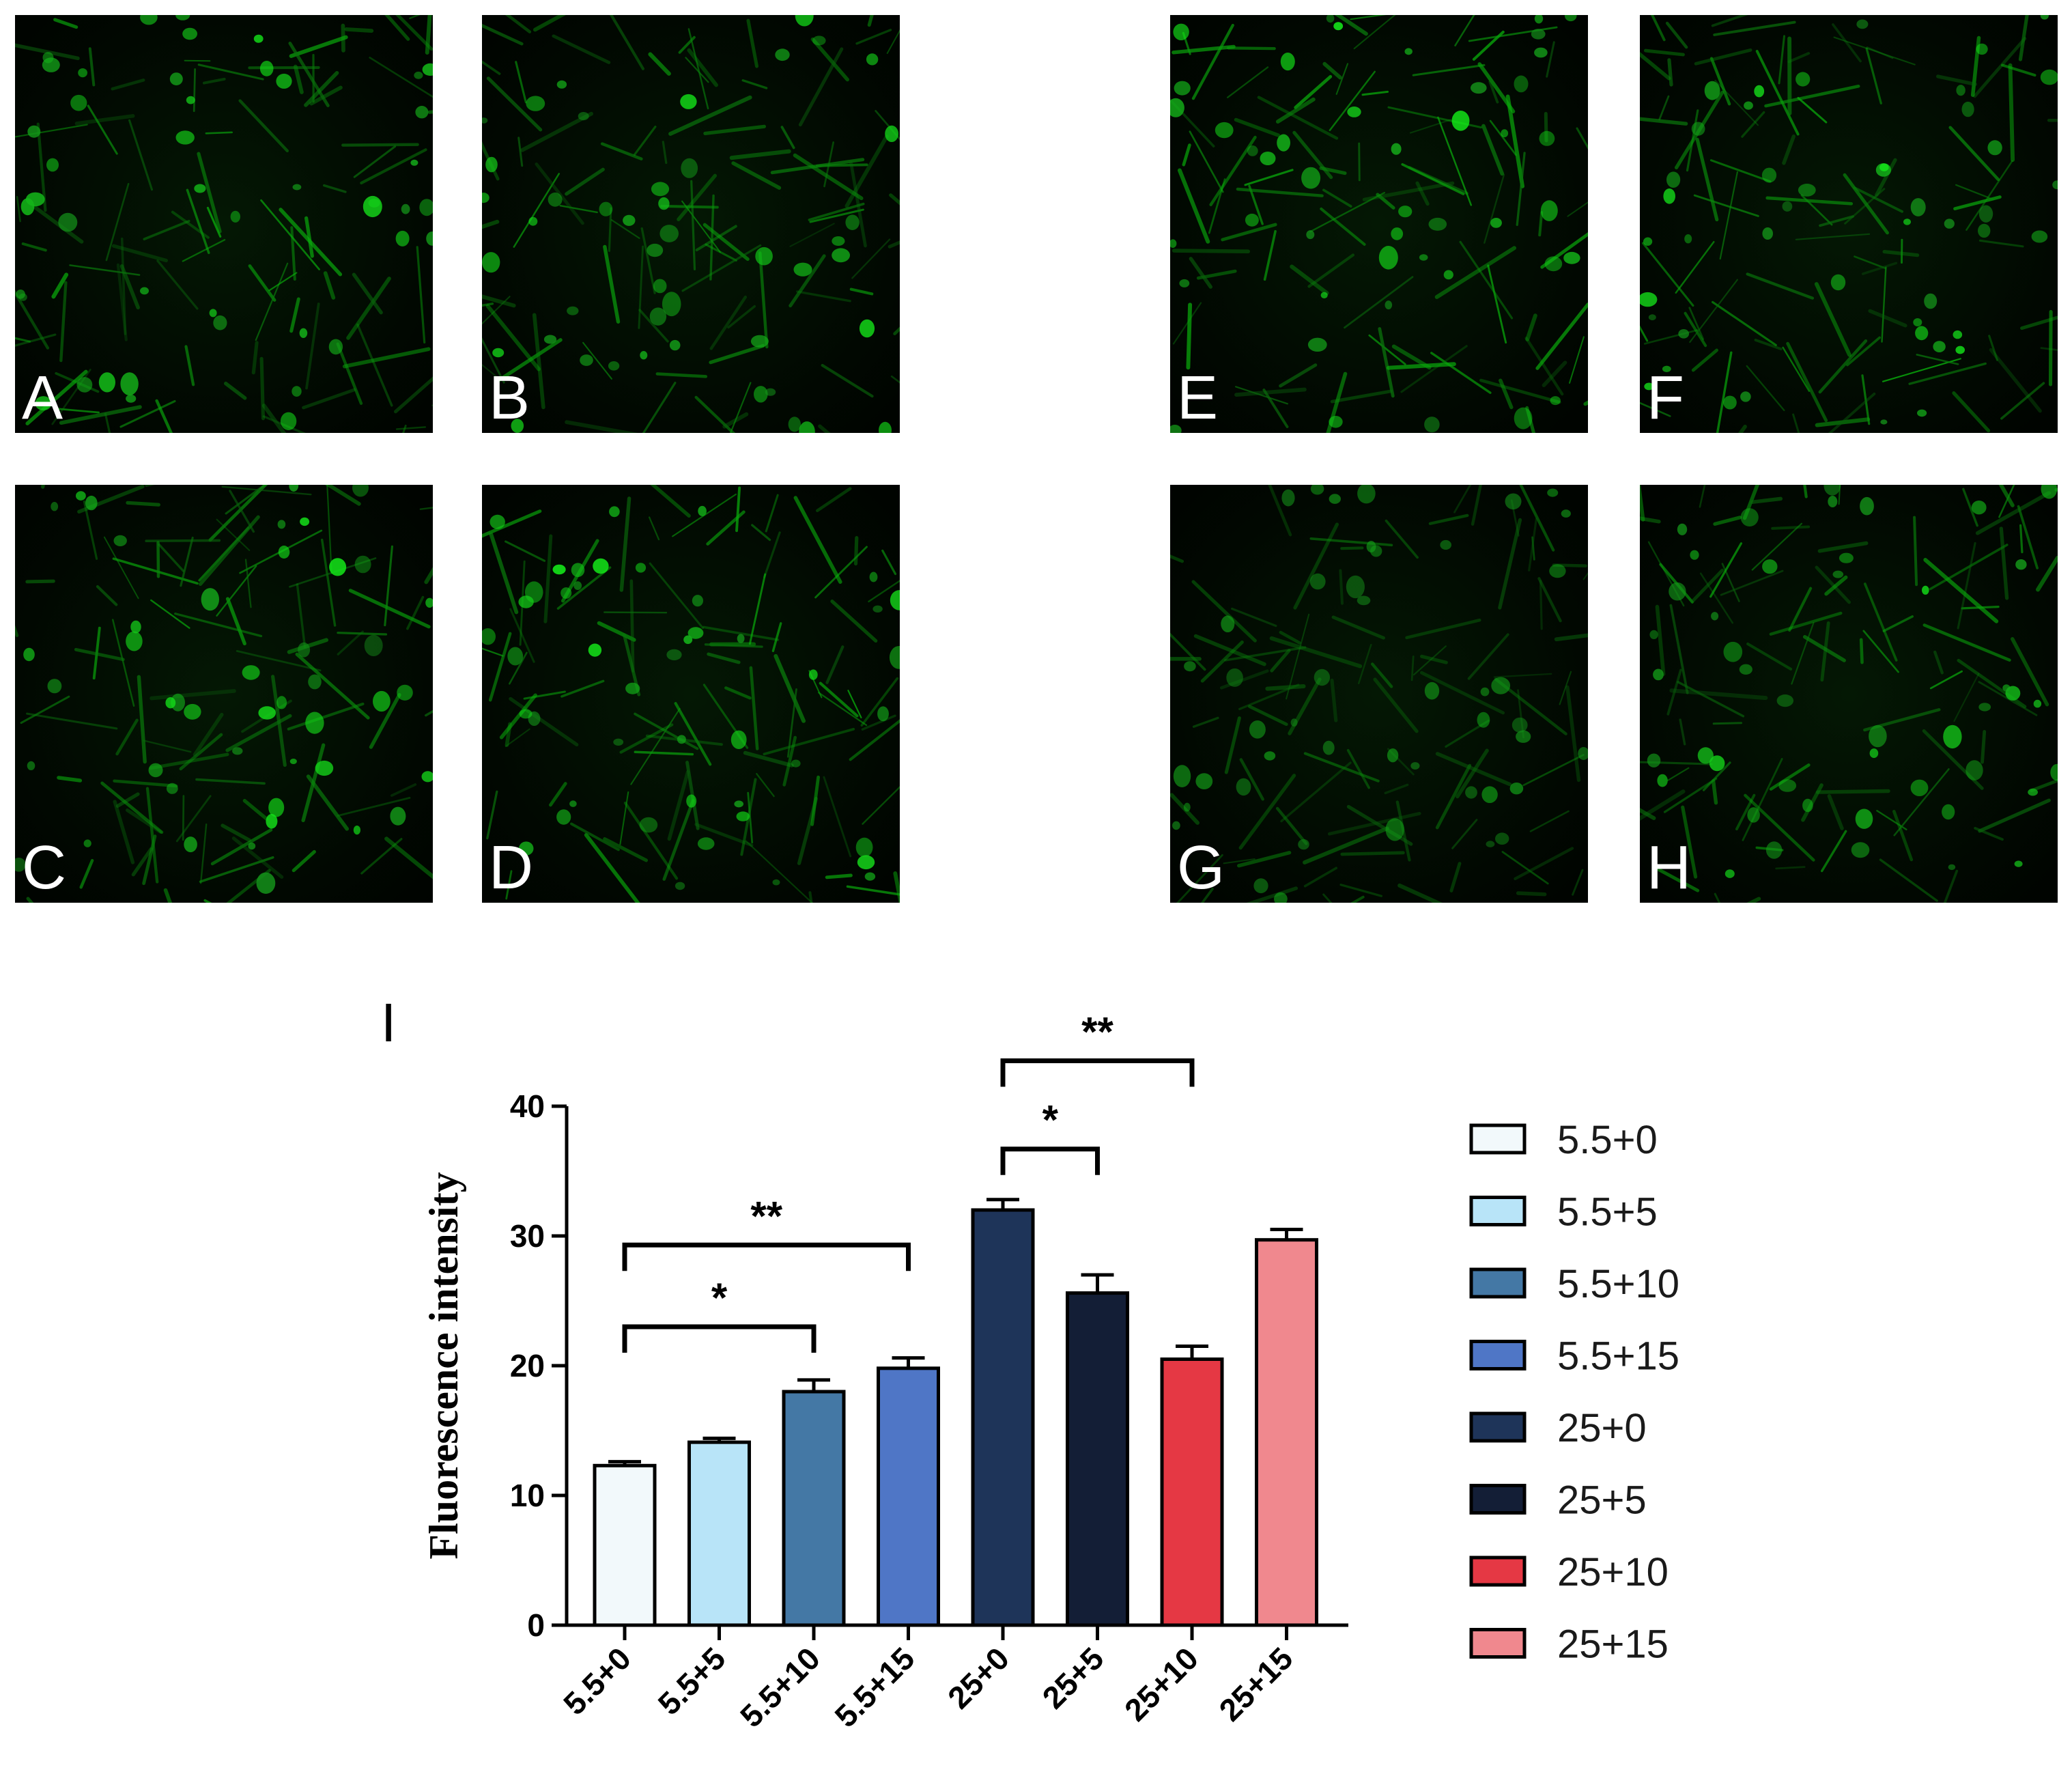 The height and width of the screenshot is (1787, 2072). Describe the element at coordinates (1097, 1032) in the screenshot. I see `significance-marker: **` at that location.